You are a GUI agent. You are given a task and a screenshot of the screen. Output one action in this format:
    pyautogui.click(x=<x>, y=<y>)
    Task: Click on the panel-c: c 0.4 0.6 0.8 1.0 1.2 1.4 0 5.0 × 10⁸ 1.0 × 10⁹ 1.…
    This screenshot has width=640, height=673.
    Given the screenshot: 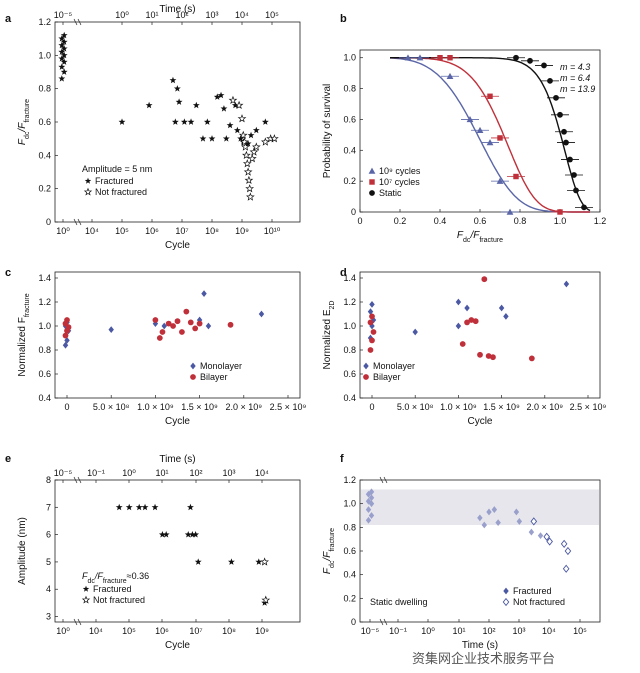 What is the action you would take?
    pyautogui.click(x=155, y=347)
    